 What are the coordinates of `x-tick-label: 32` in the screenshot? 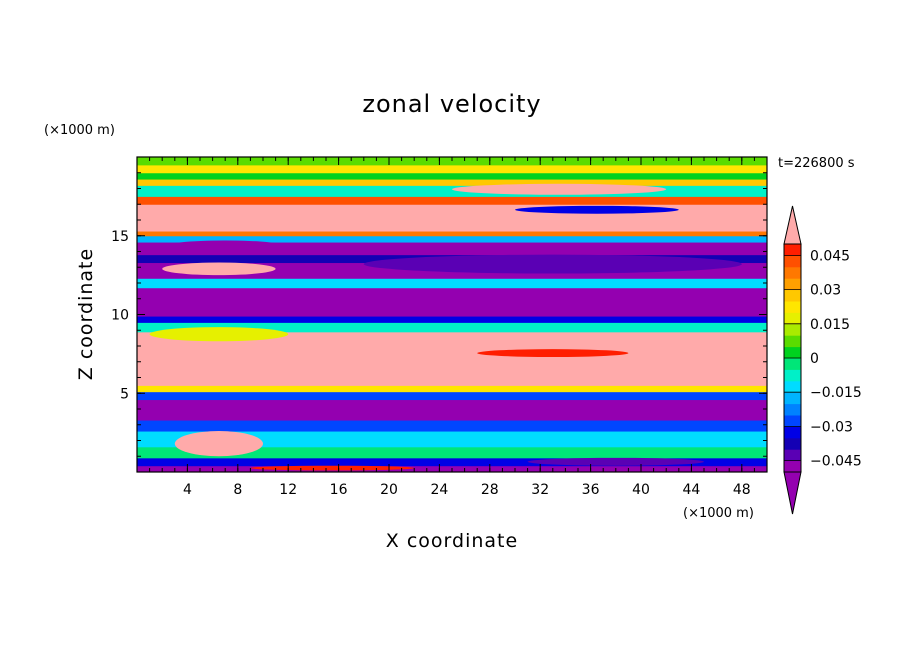 It's located at (540, 490).